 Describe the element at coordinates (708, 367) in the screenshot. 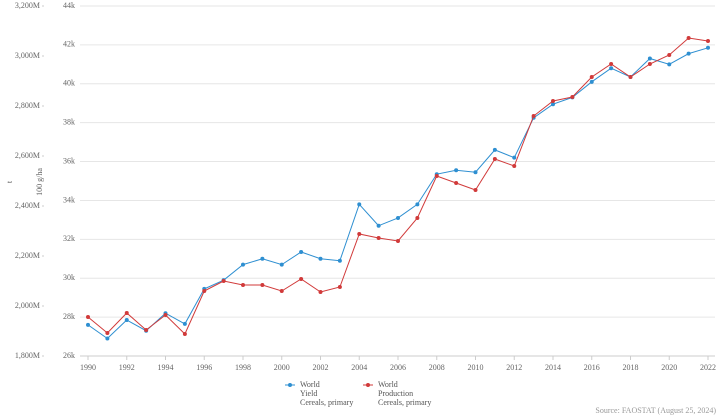

I see `x-tick-label: 2022` at that location.